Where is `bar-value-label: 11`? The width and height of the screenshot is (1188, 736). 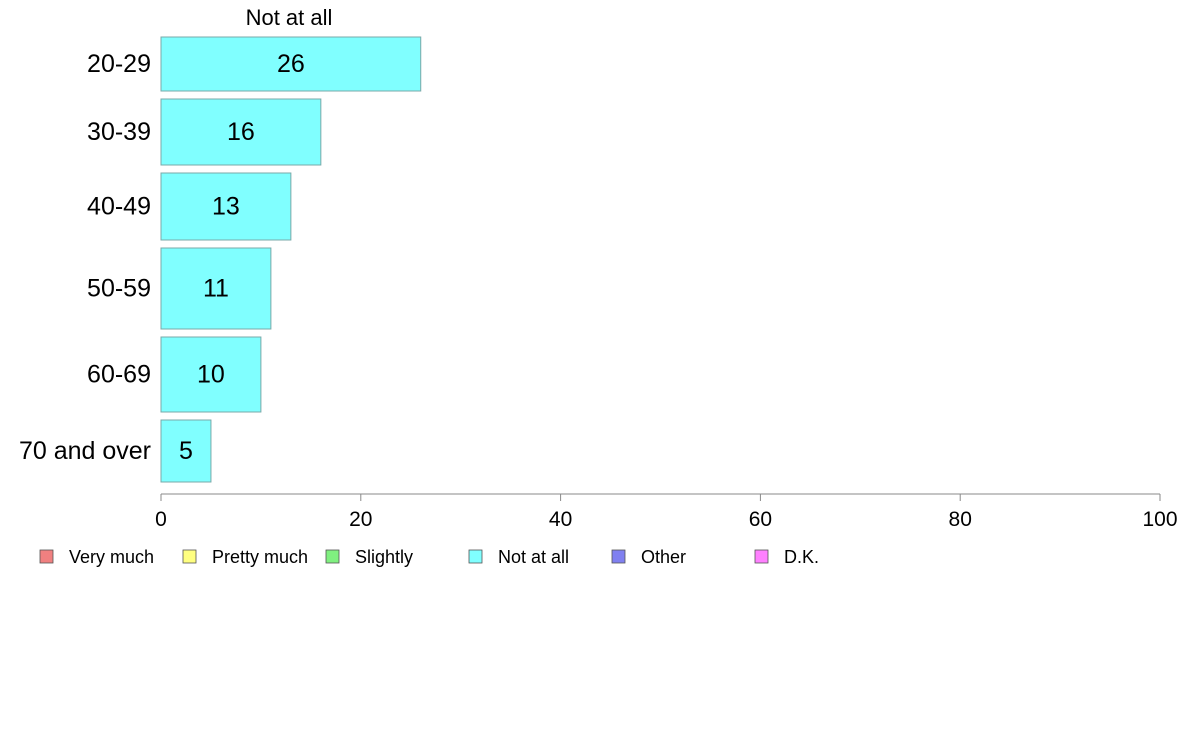 bar-value-label: 11 is located at coordinates (216, 289).